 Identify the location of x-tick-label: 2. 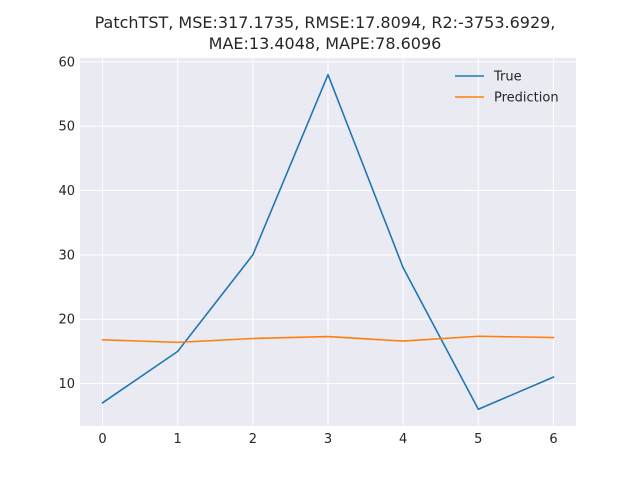
(253, 439).